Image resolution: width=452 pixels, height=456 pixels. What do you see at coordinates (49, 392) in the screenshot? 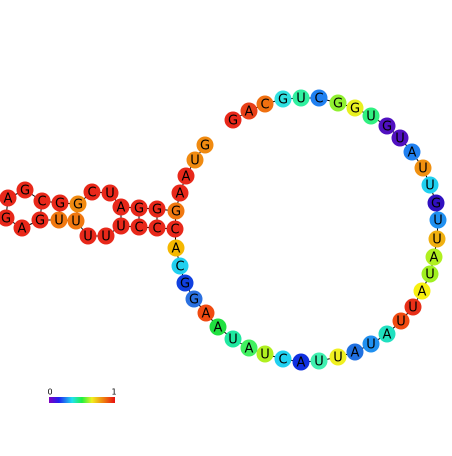
I see `colorbar-min: 0` at bounding box center [49, 392].